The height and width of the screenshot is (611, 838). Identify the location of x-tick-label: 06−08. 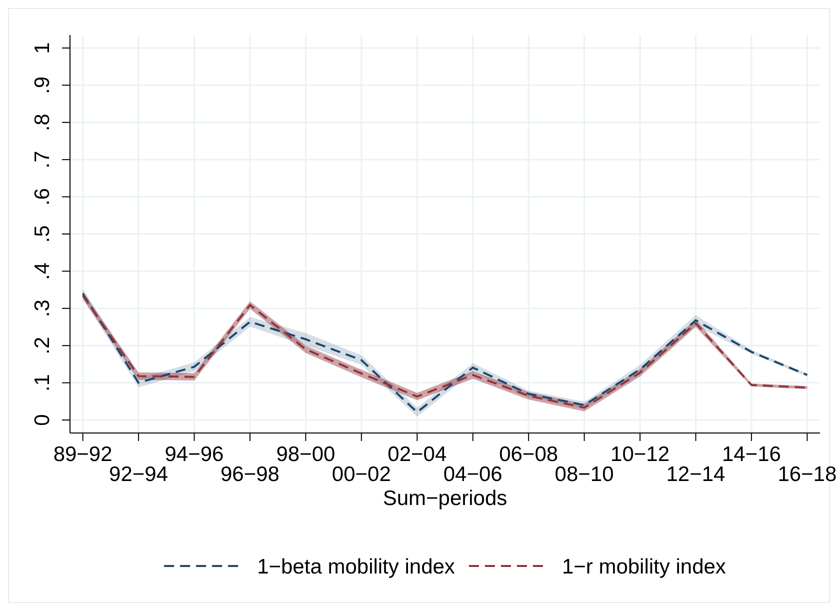
(528, 454).